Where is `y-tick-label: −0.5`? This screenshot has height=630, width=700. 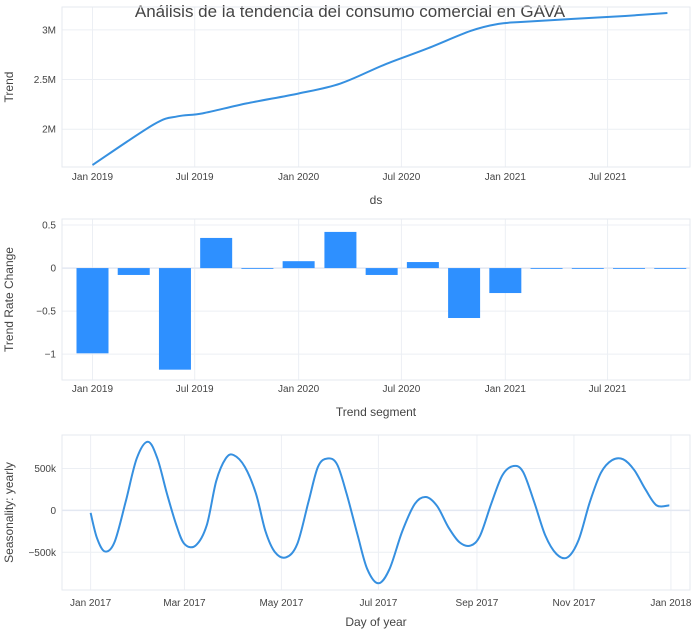
y-tick-label: −0.5 is located at coordinates (46, 312).